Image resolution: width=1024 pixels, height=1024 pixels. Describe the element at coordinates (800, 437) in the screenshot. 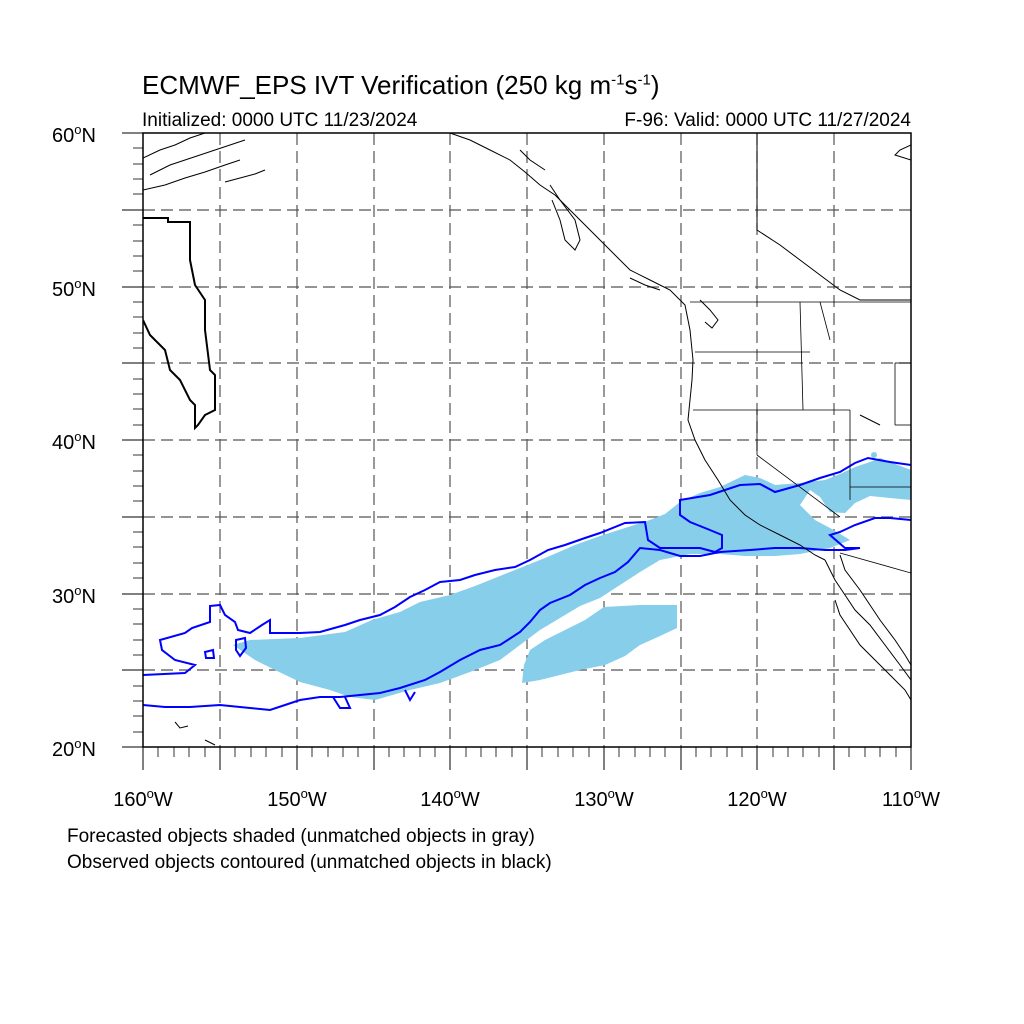

I see `state-borders` at that location.